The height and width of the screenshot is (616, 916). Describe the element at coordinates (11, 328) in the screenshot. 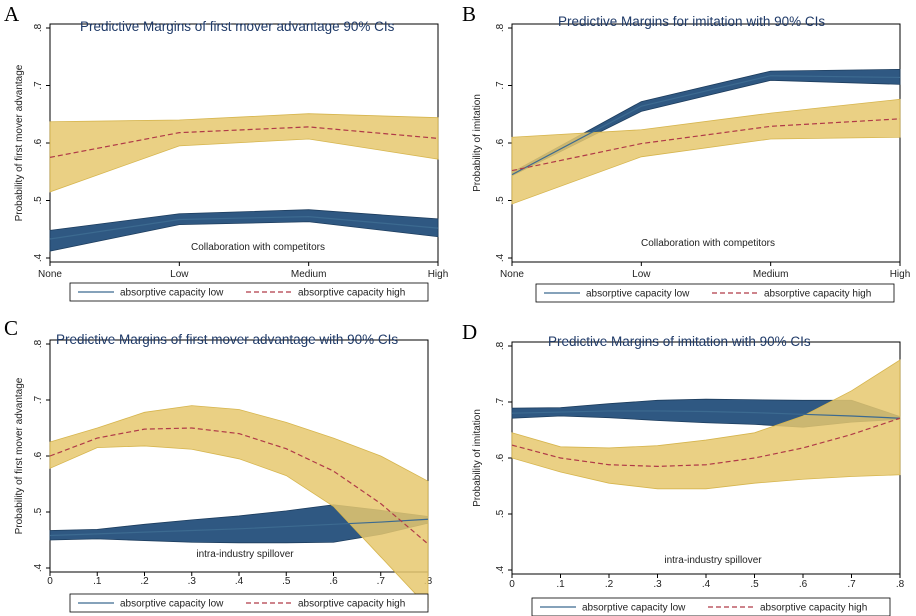

I see `panel-label: C` at that location.